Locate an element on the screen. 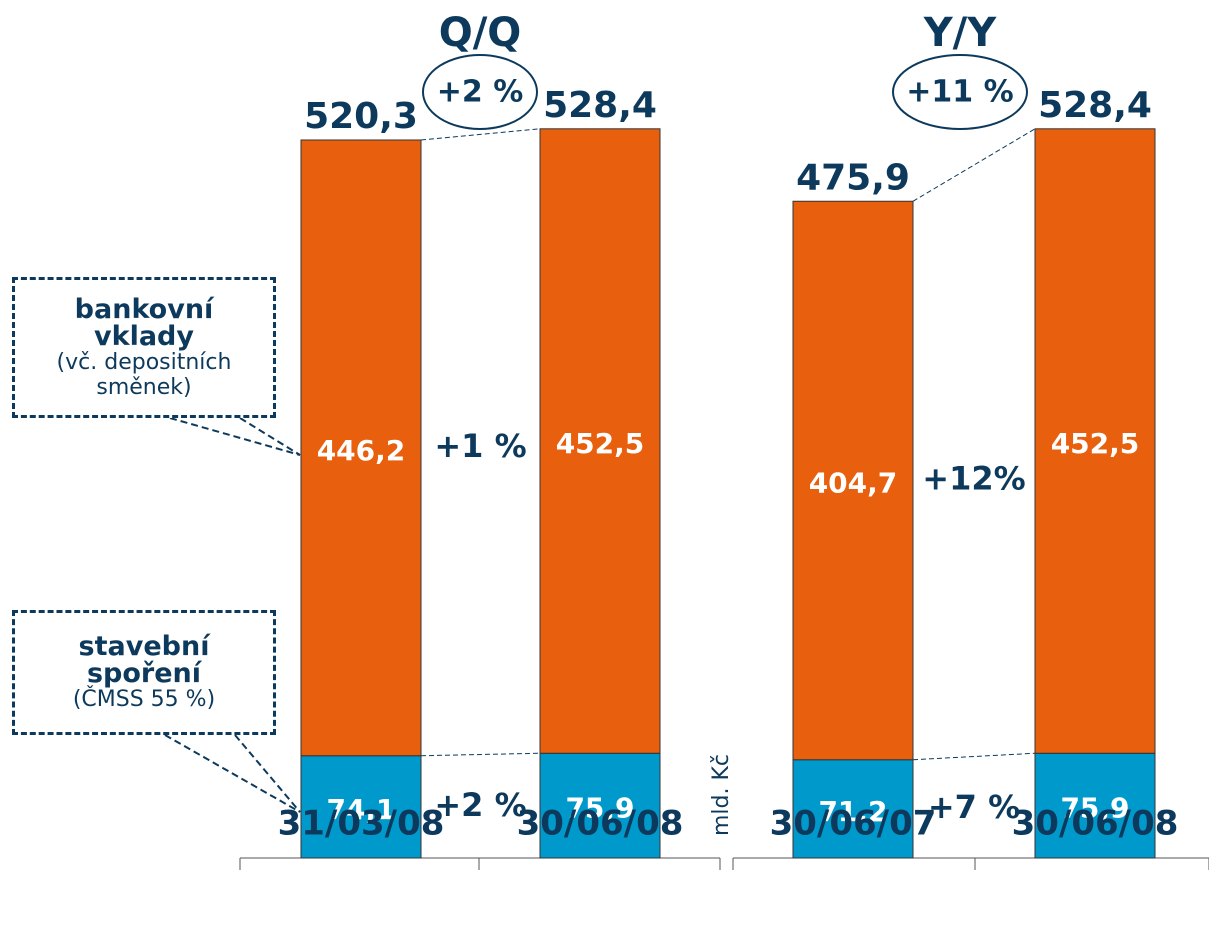 Image resolution: width=1209 pixels, height=925 pixels. total-change: +2 % is located at coordinates (480, 92).